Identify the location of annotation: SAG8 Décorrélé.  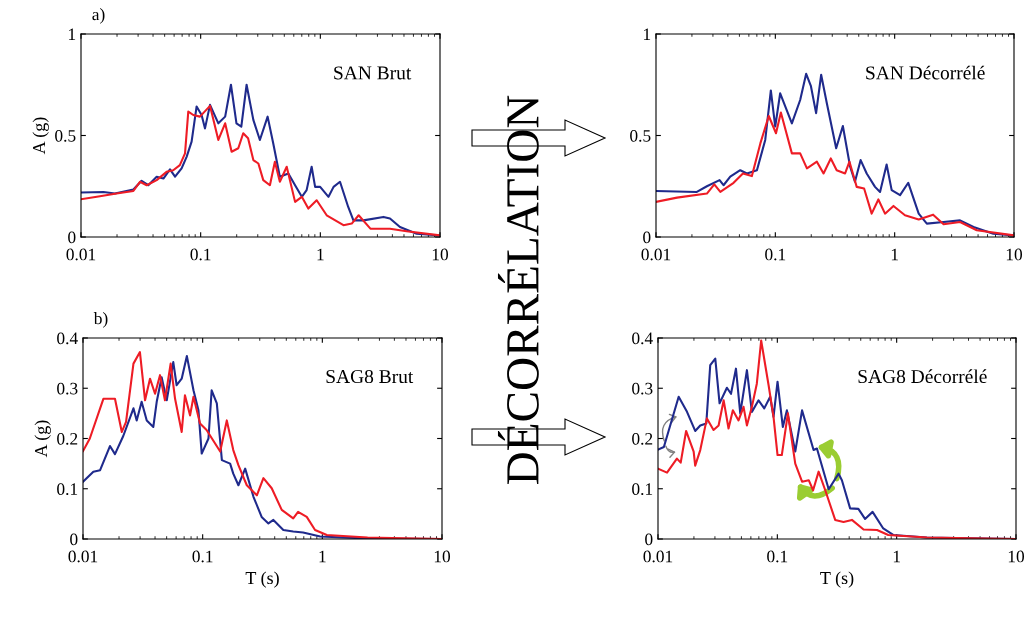
(922, 376).